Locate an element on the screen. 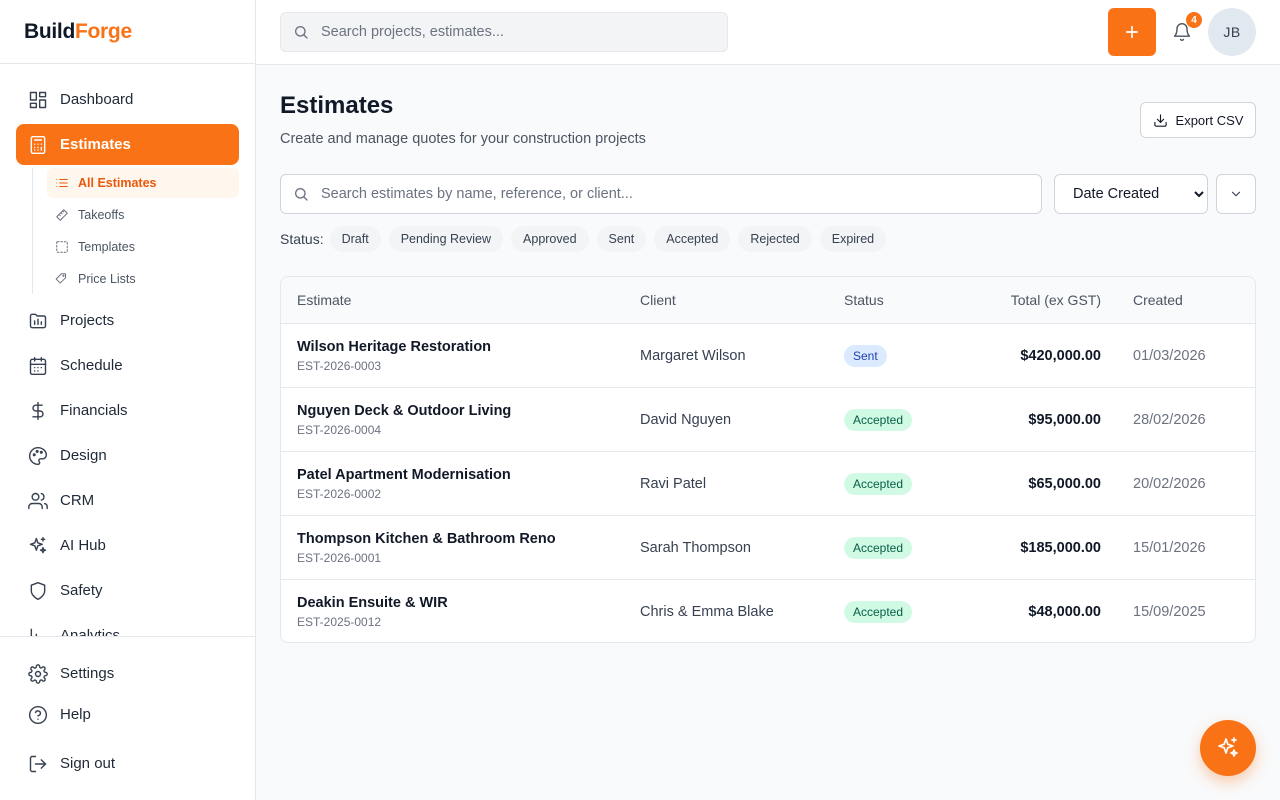 Image resolution: width=1280 pixels, height=800 pixels. estimate-name: Deakin Ensuite & WIR is located at coordinates (372, 603).